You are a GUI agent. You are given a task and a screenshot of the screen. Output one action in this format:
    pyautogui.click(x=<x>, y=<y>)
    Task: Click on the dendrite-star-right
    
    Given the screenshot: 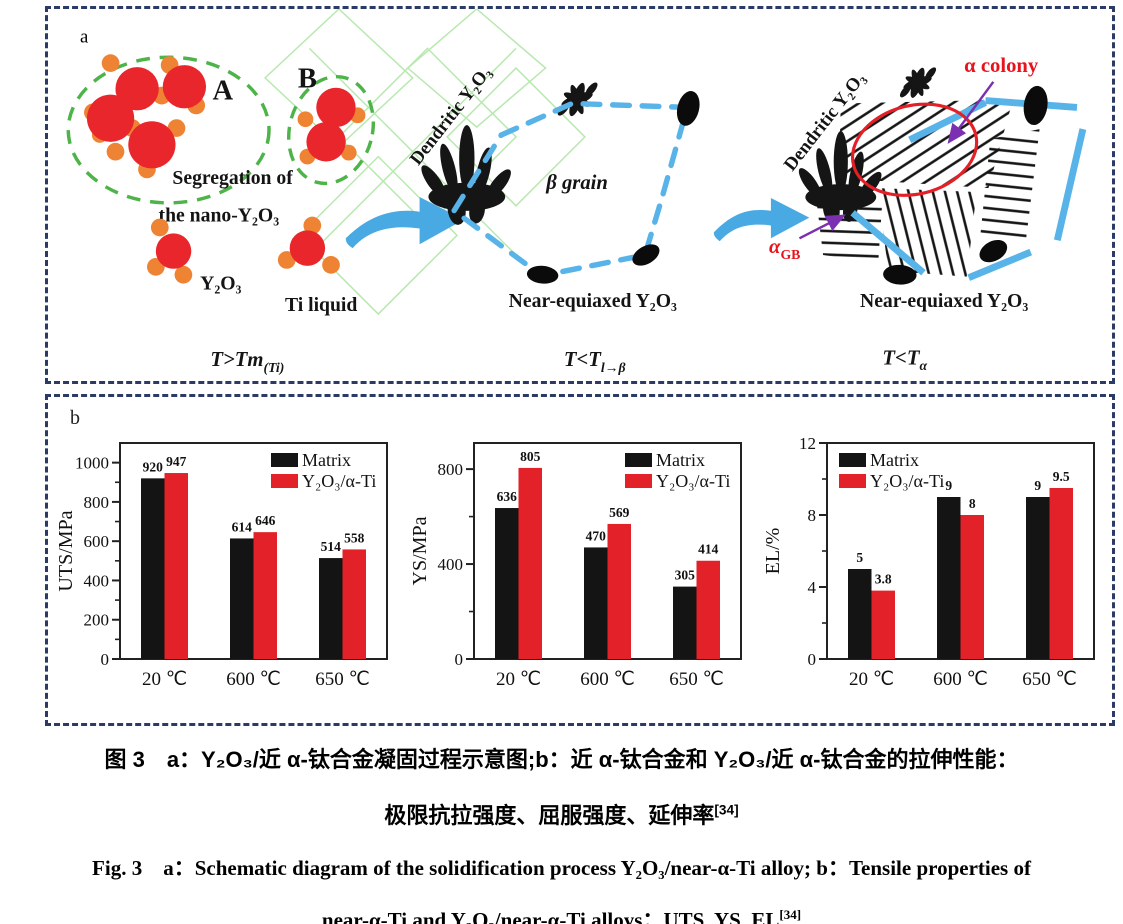 What is the action you would take?
    pyautogui.click(x=918, y=82)
    